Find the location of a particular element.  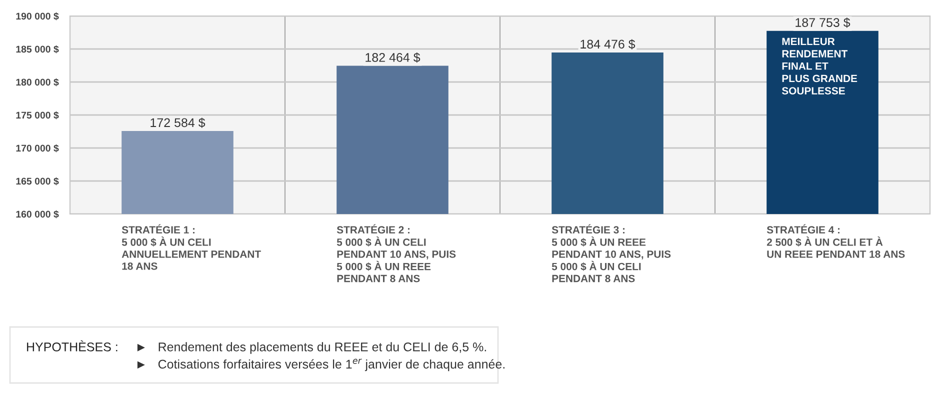

y-tick-label: 185 000 $ is located at coordinates (37, 49).